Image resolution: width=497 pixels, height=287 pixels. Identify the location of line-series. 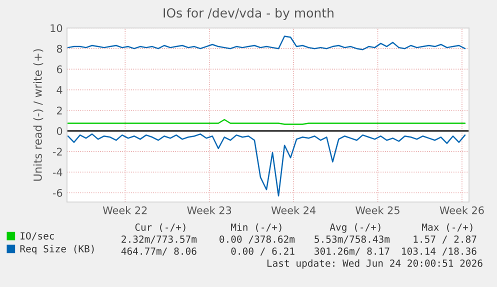
(266, 43).